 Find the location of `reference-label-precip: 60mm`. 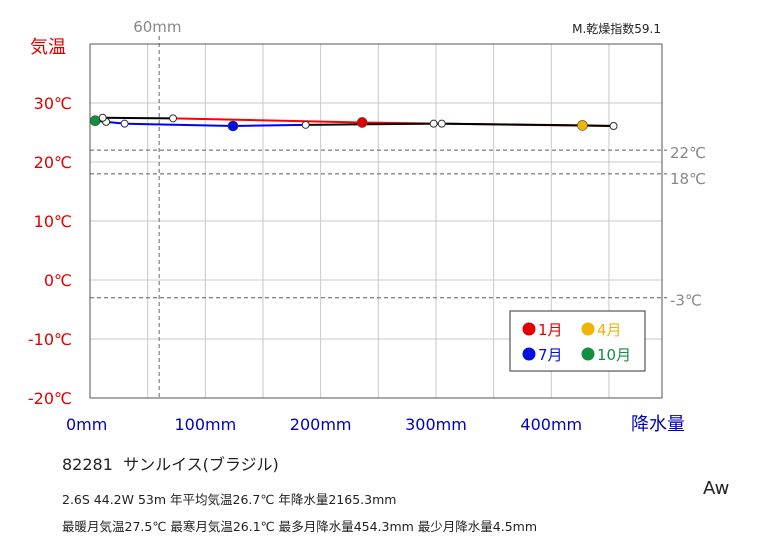

reference-label-precip: 60mm is located at coordinates (157, 27).